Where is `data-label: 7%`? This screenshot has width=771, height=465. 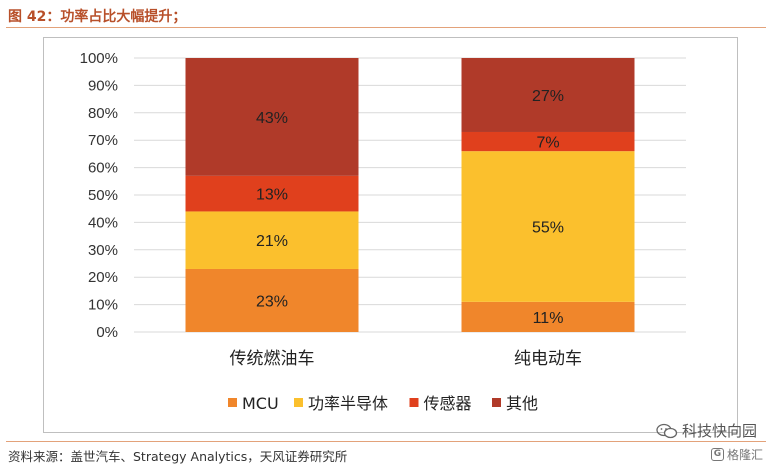
data-label: 7% is located at coordinates (547, 143).